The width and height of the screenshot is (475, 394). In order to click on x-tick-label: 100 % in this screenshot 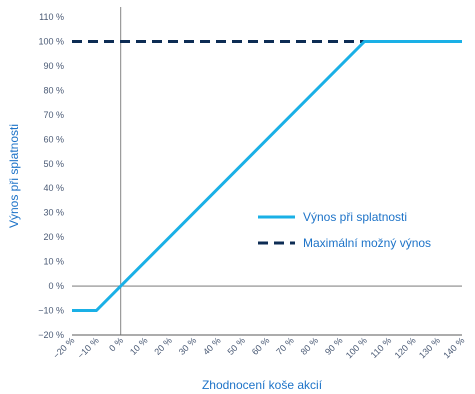, I will do `click(356, 347)`.